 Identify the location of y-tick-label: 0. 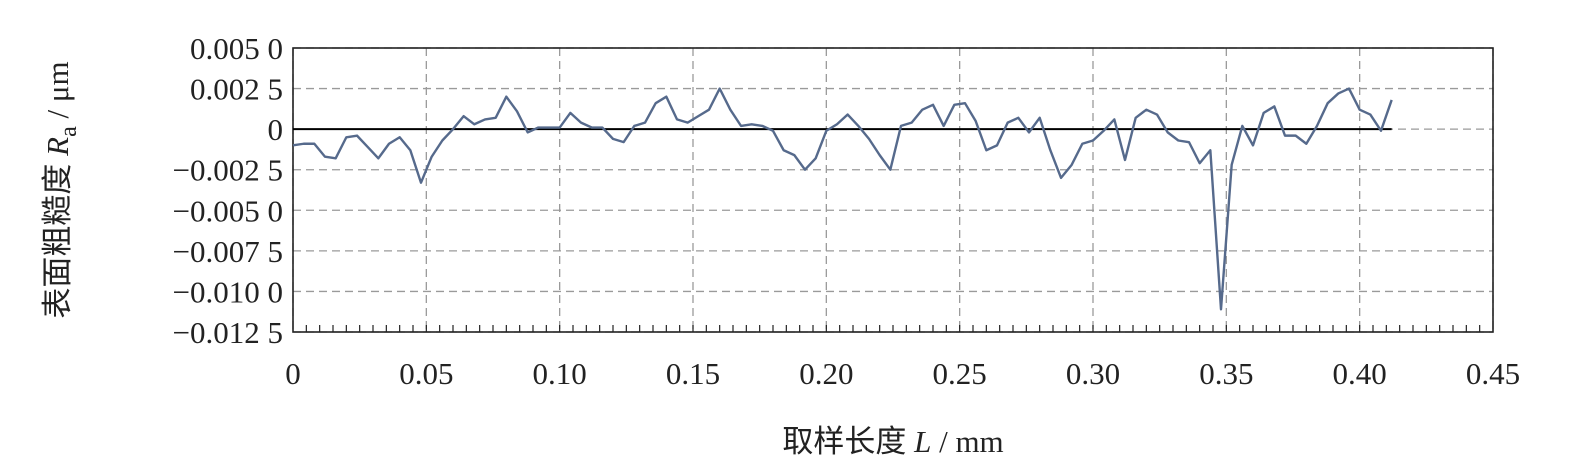
(276, 129).